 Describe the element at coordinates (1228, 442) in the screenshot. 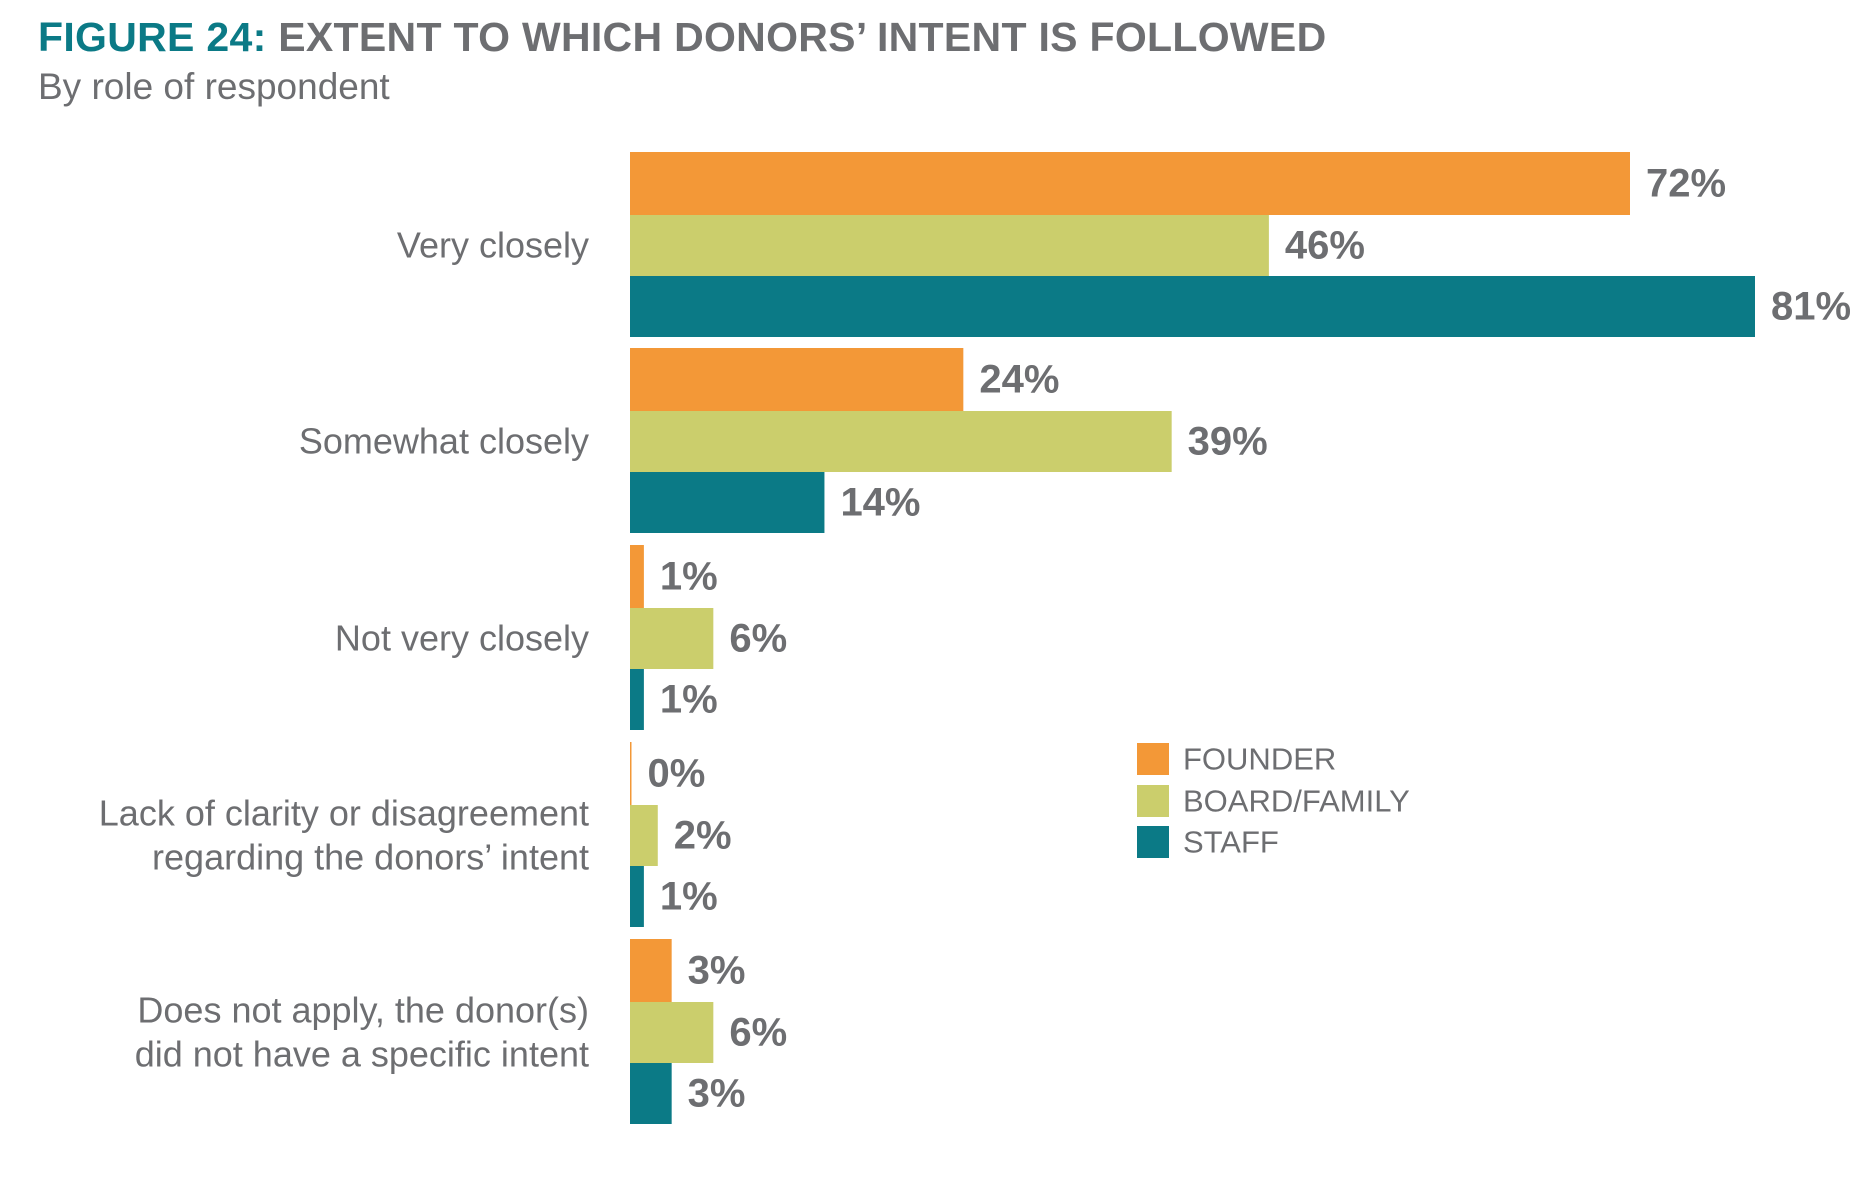

I see `data-label: 39%` at that location.